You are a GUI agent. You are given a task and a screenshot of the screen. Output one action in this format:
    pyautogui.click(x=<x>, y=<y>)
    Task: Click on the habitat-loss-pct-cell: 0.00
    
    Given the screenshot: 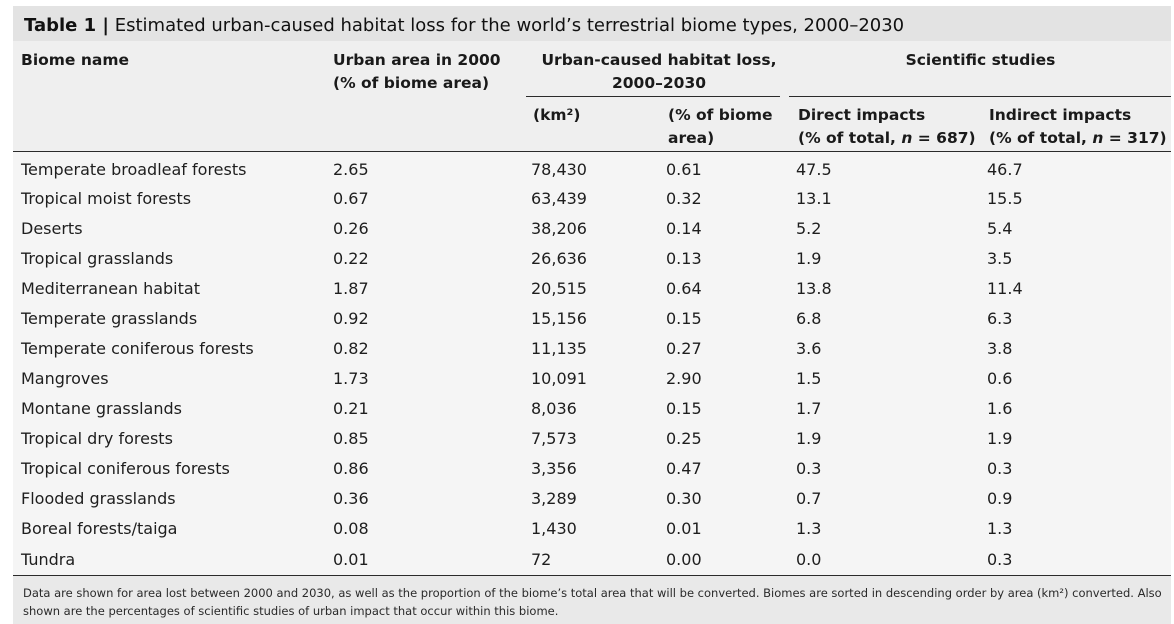 What is the action you would take?
    pyautogui.click(x=684, y=559)
    